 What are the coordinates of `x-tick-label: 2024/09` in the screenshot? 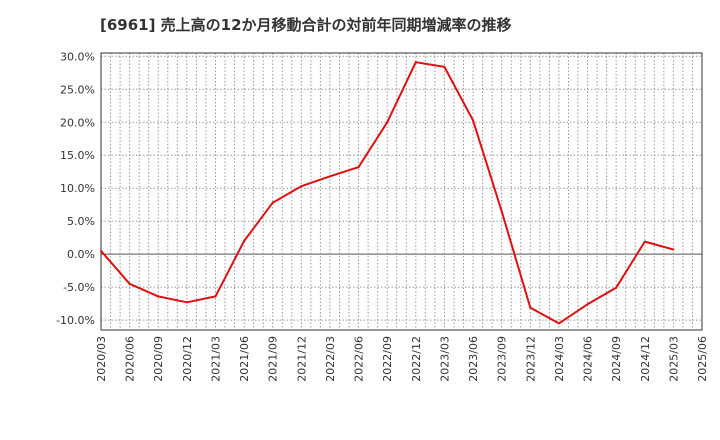 It's located at (616, 359).